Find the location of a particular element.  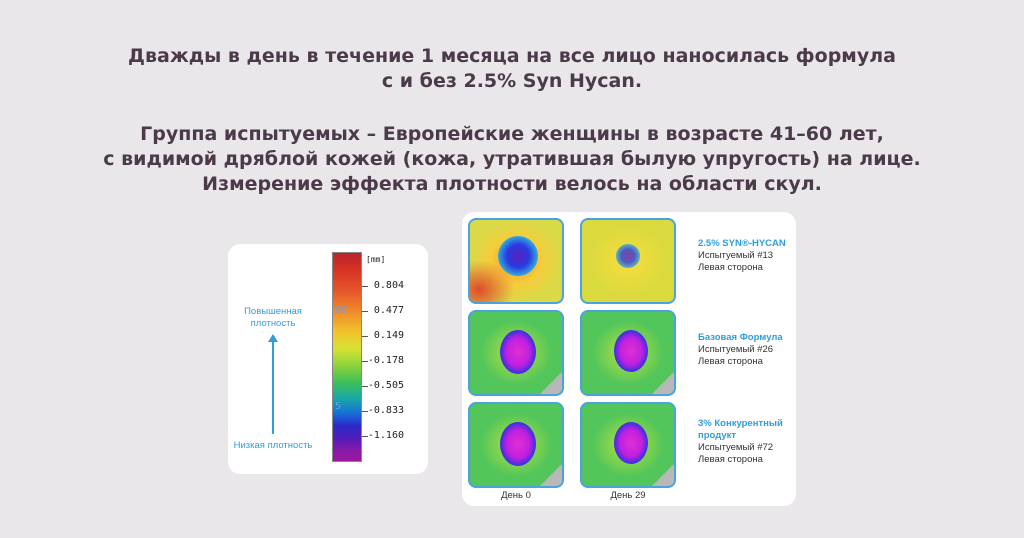

high-density-label: Повышенная плотность is located at coordinates (273, 317).